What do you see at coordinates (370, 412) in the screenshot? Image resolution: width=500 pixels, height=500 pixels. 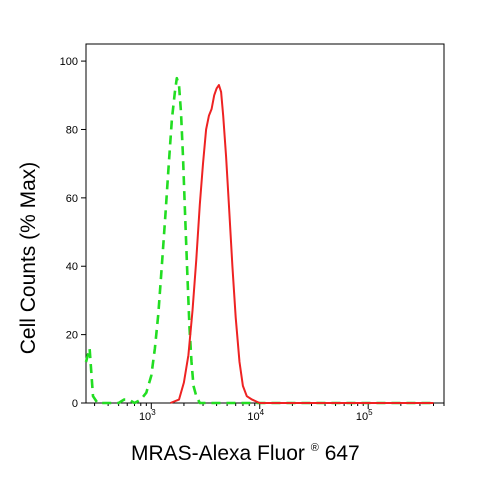 I see `x-tick-exponent: 5` at bounding box center [370, 412].